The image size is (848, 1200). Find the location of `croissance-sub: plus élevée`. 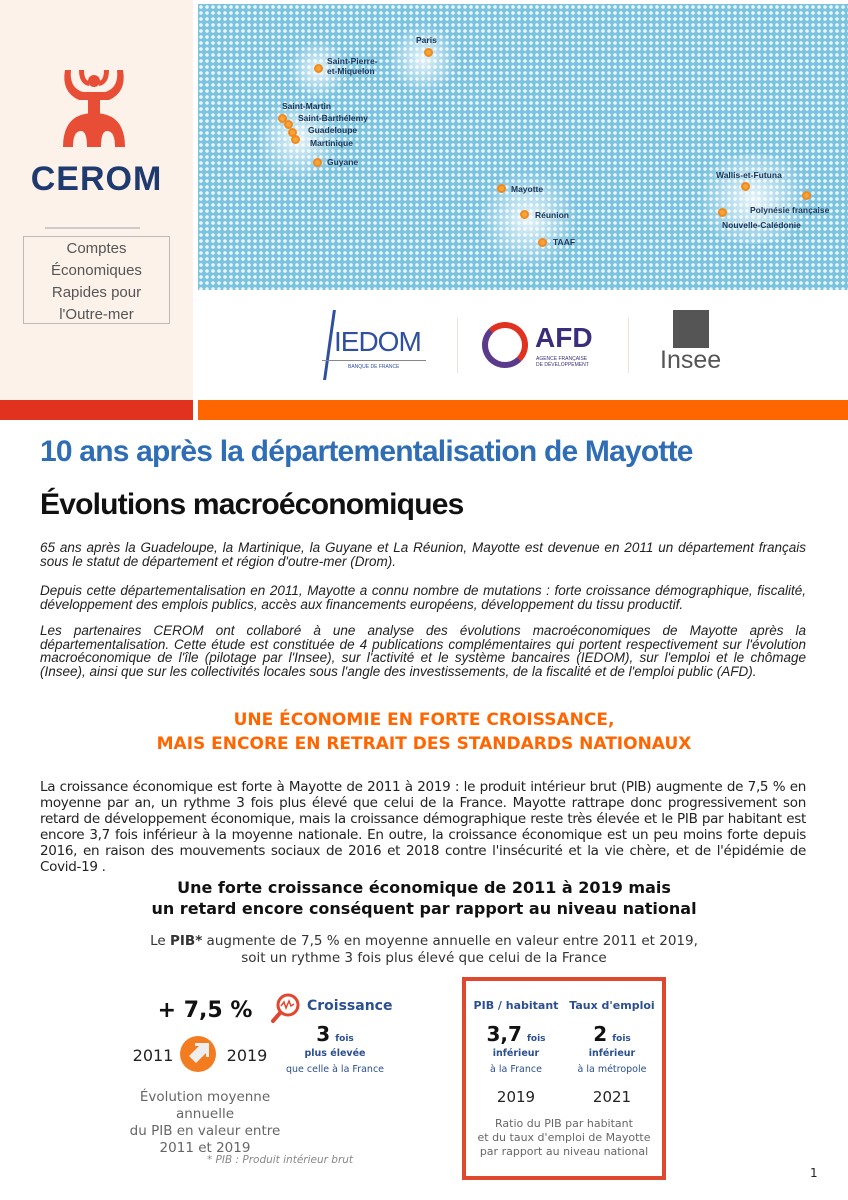

croissance-sub: plus élevée is located at coordinates (335, 1053).